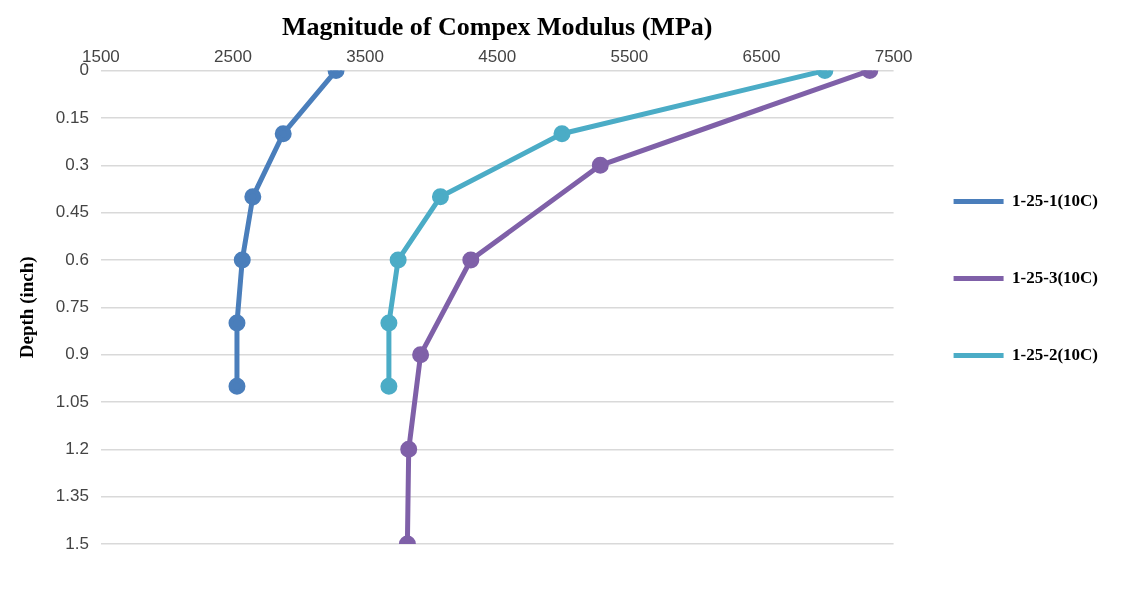  I want to click on y-axis-title: Depth (inch), so click(27, 307).